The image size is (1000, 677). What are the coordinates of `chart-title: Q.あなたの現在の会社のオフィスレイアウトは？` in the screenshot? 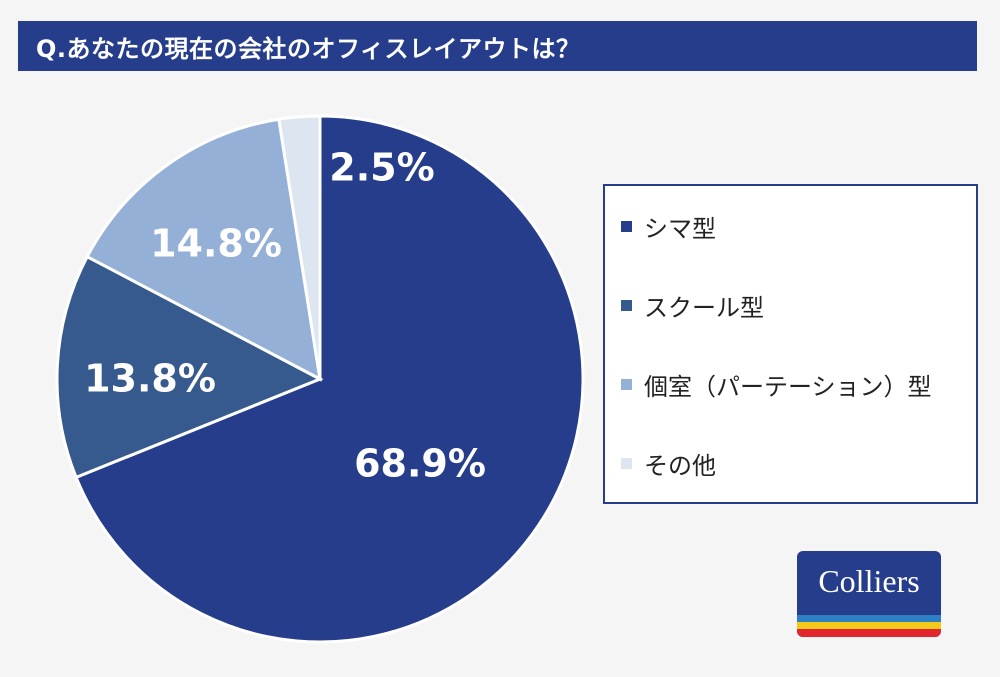 It's located at (308, 48).